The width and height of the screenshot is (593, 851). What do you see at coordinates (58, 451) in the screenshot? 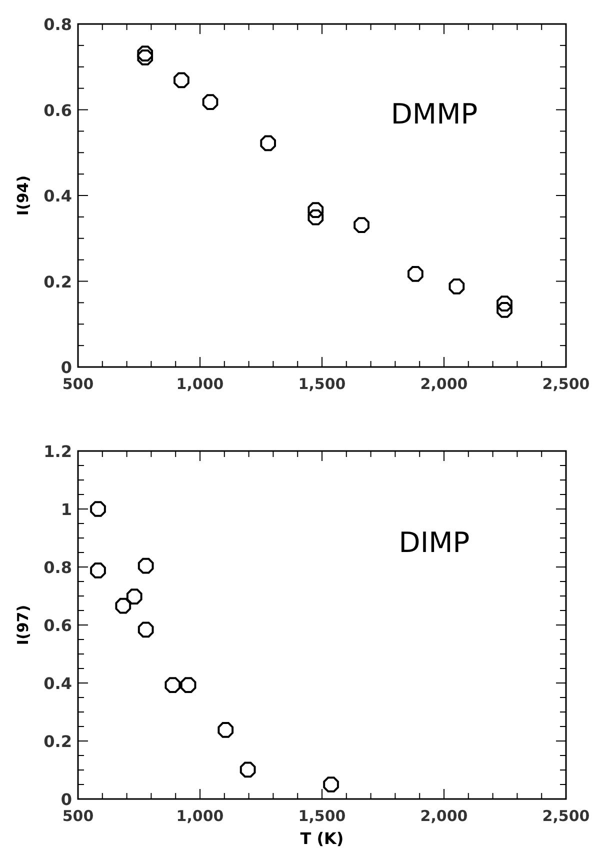
I see `y-tick-label: 1.2` at bounding box center [58, 451].